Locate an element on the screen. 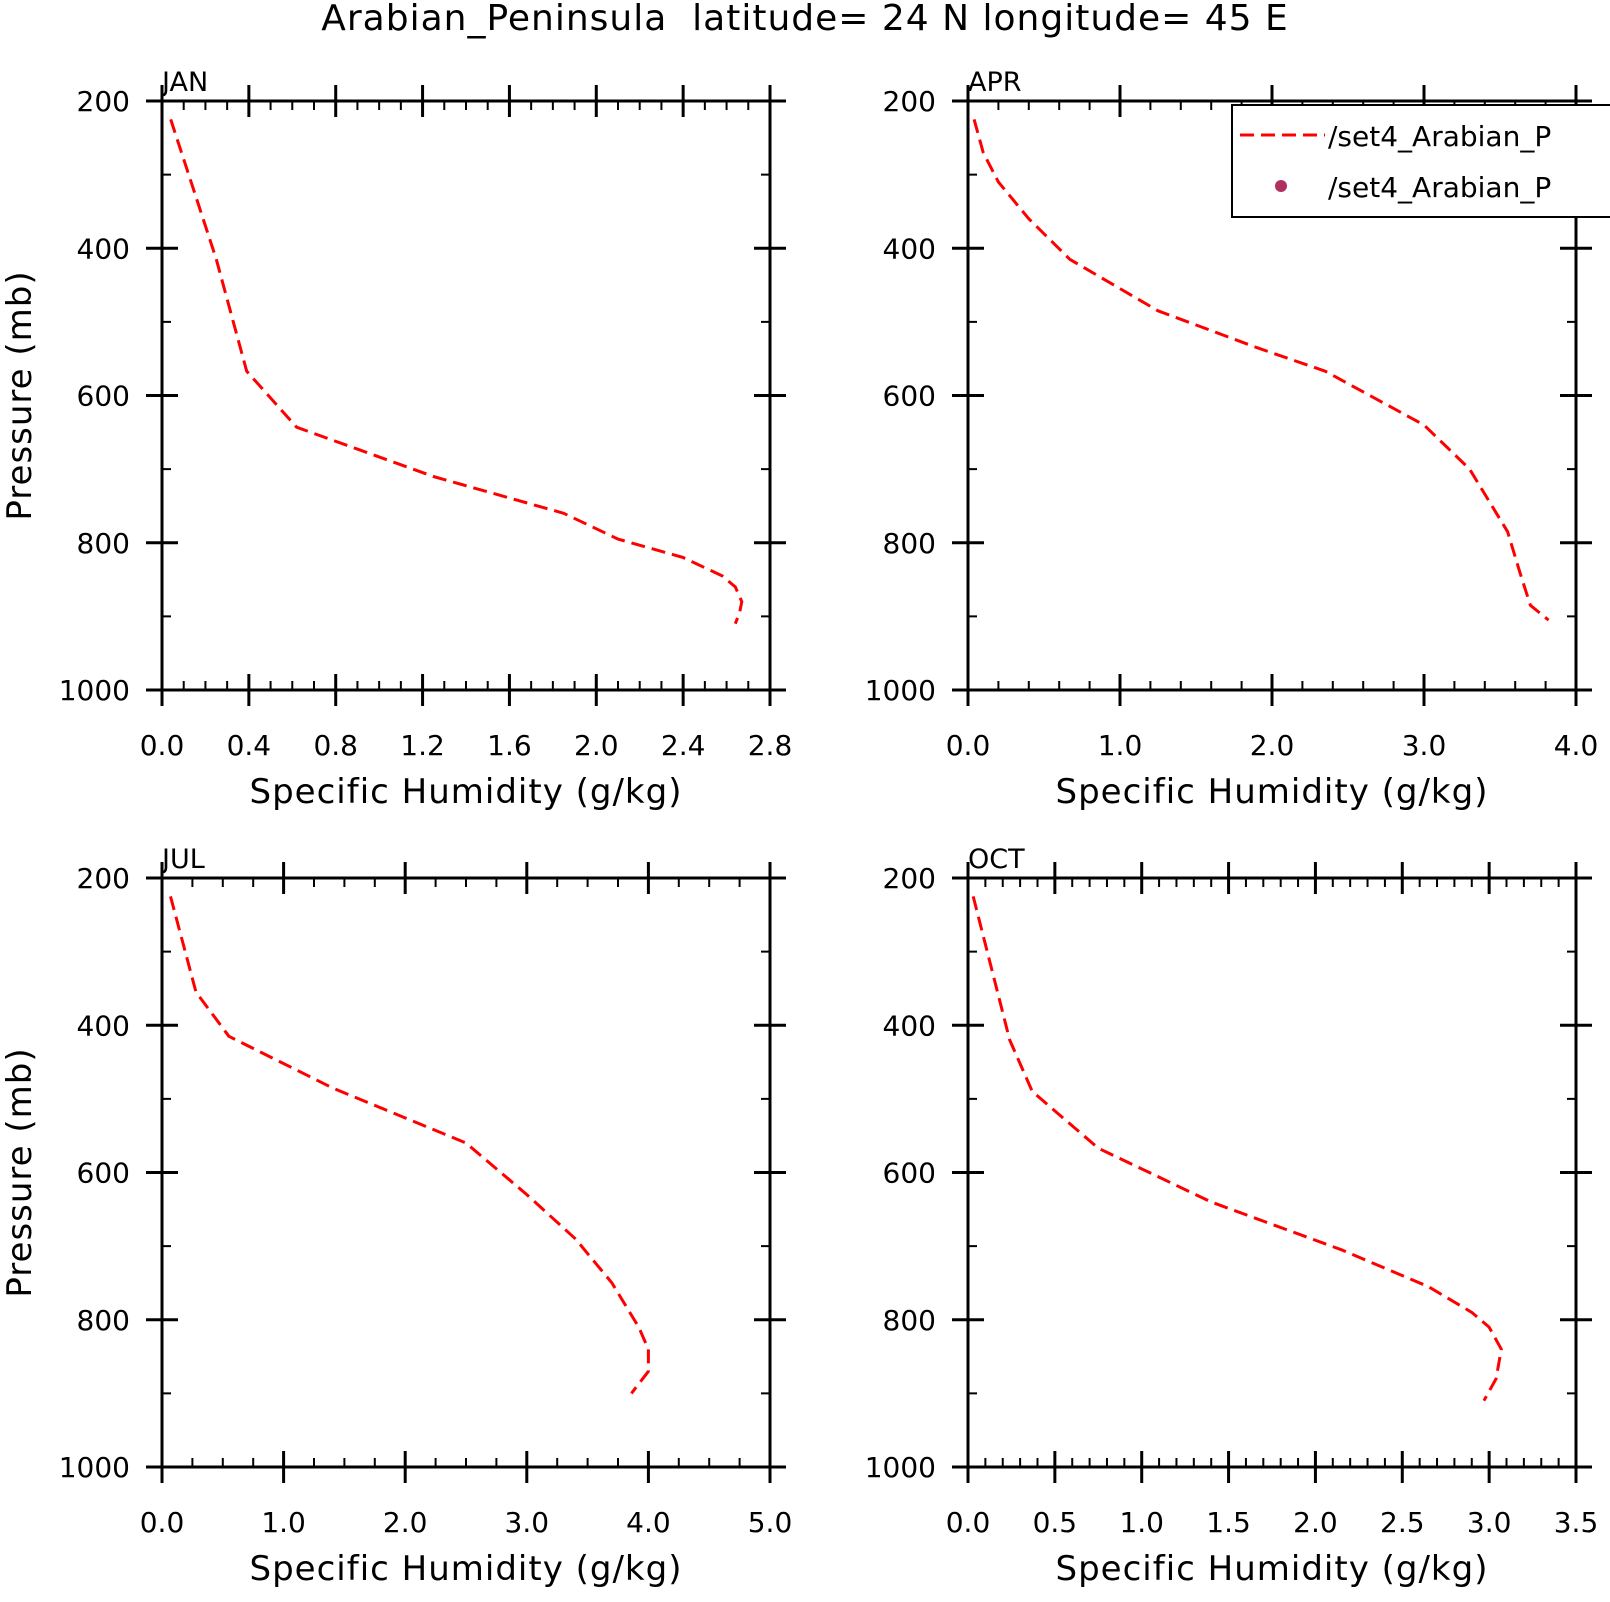 The width and height of the screenshot is (1610, 1602). x-tick-label: 3.5 is located at coordinates (1576, 1522).